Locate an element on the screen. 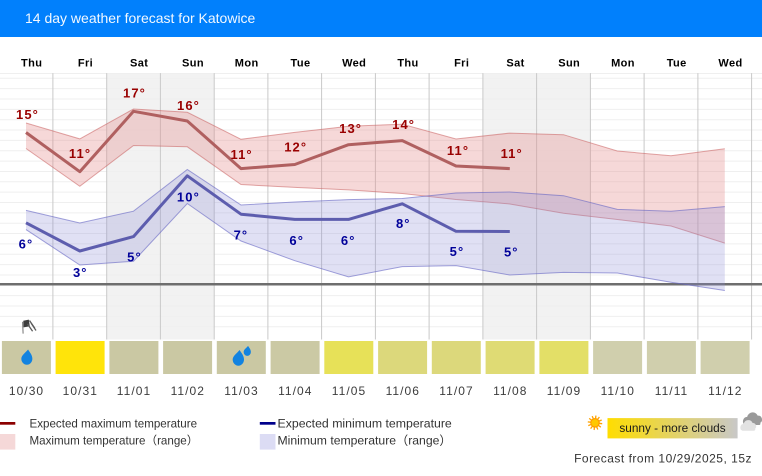  svg-text: 11/12 is located at coordinates (725, 391).